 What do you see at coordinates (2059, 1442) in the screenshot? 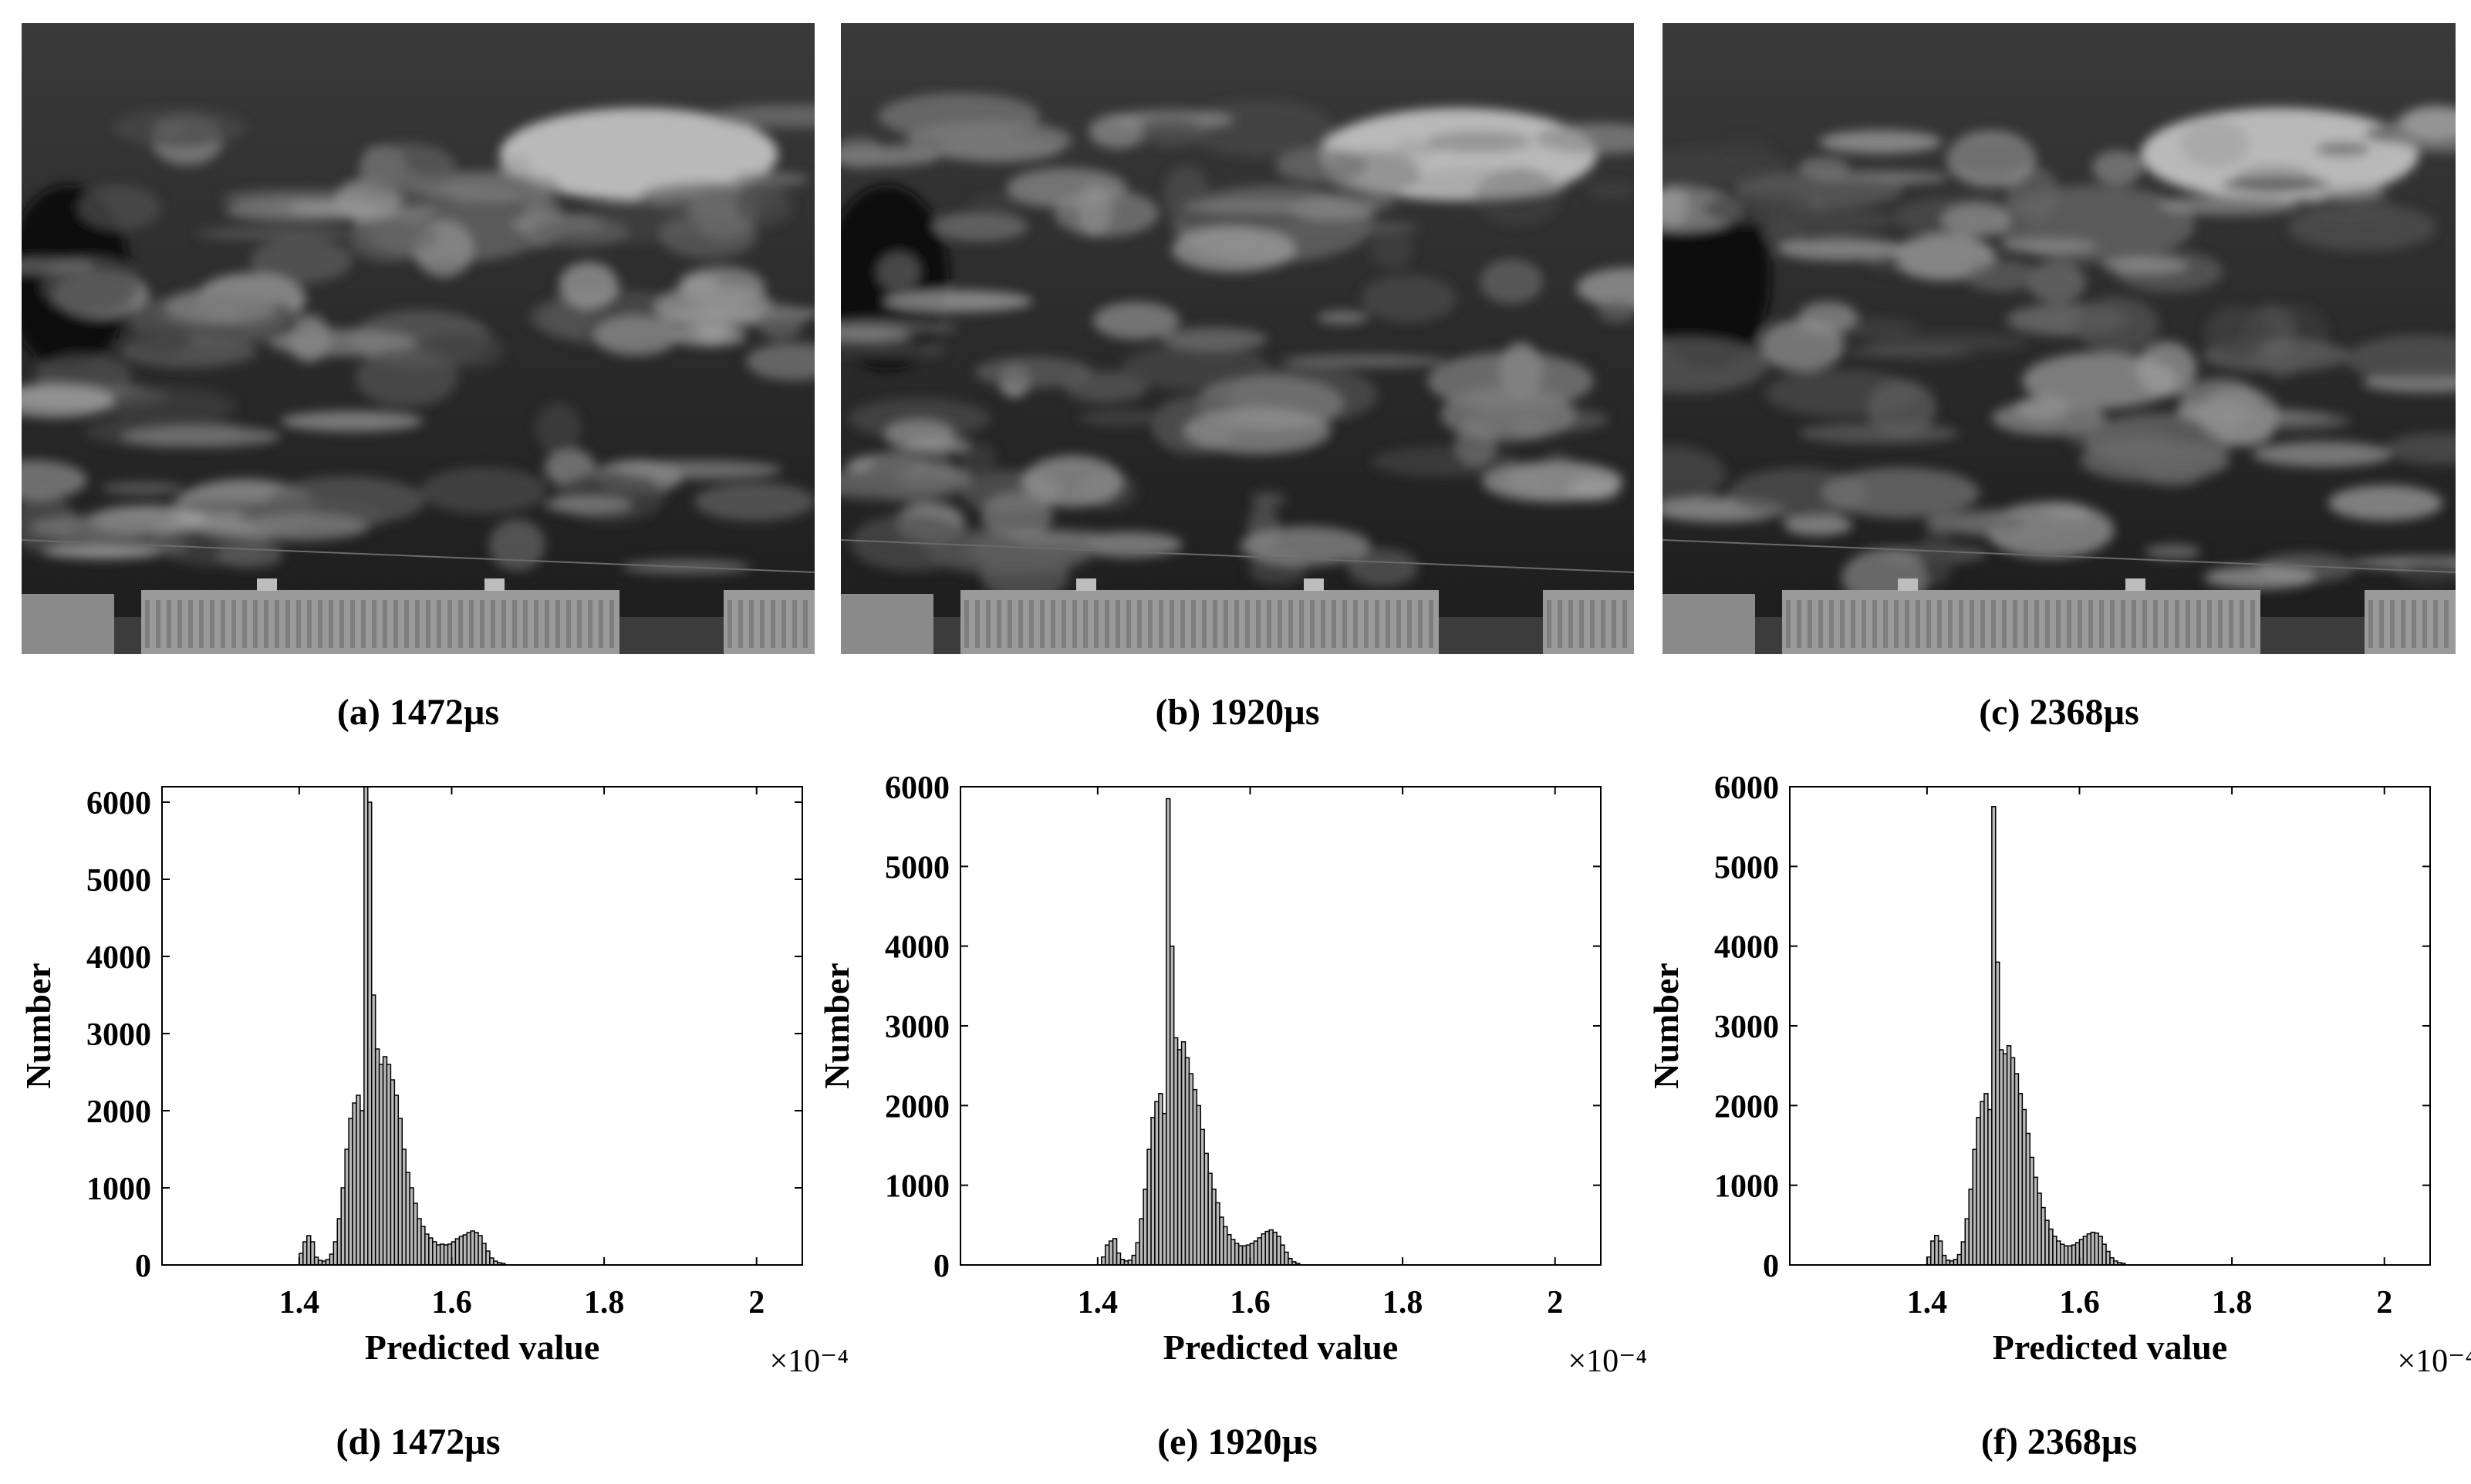
I see `caption-f: (f) 2368µs` at bounding box center [2059, 1442].